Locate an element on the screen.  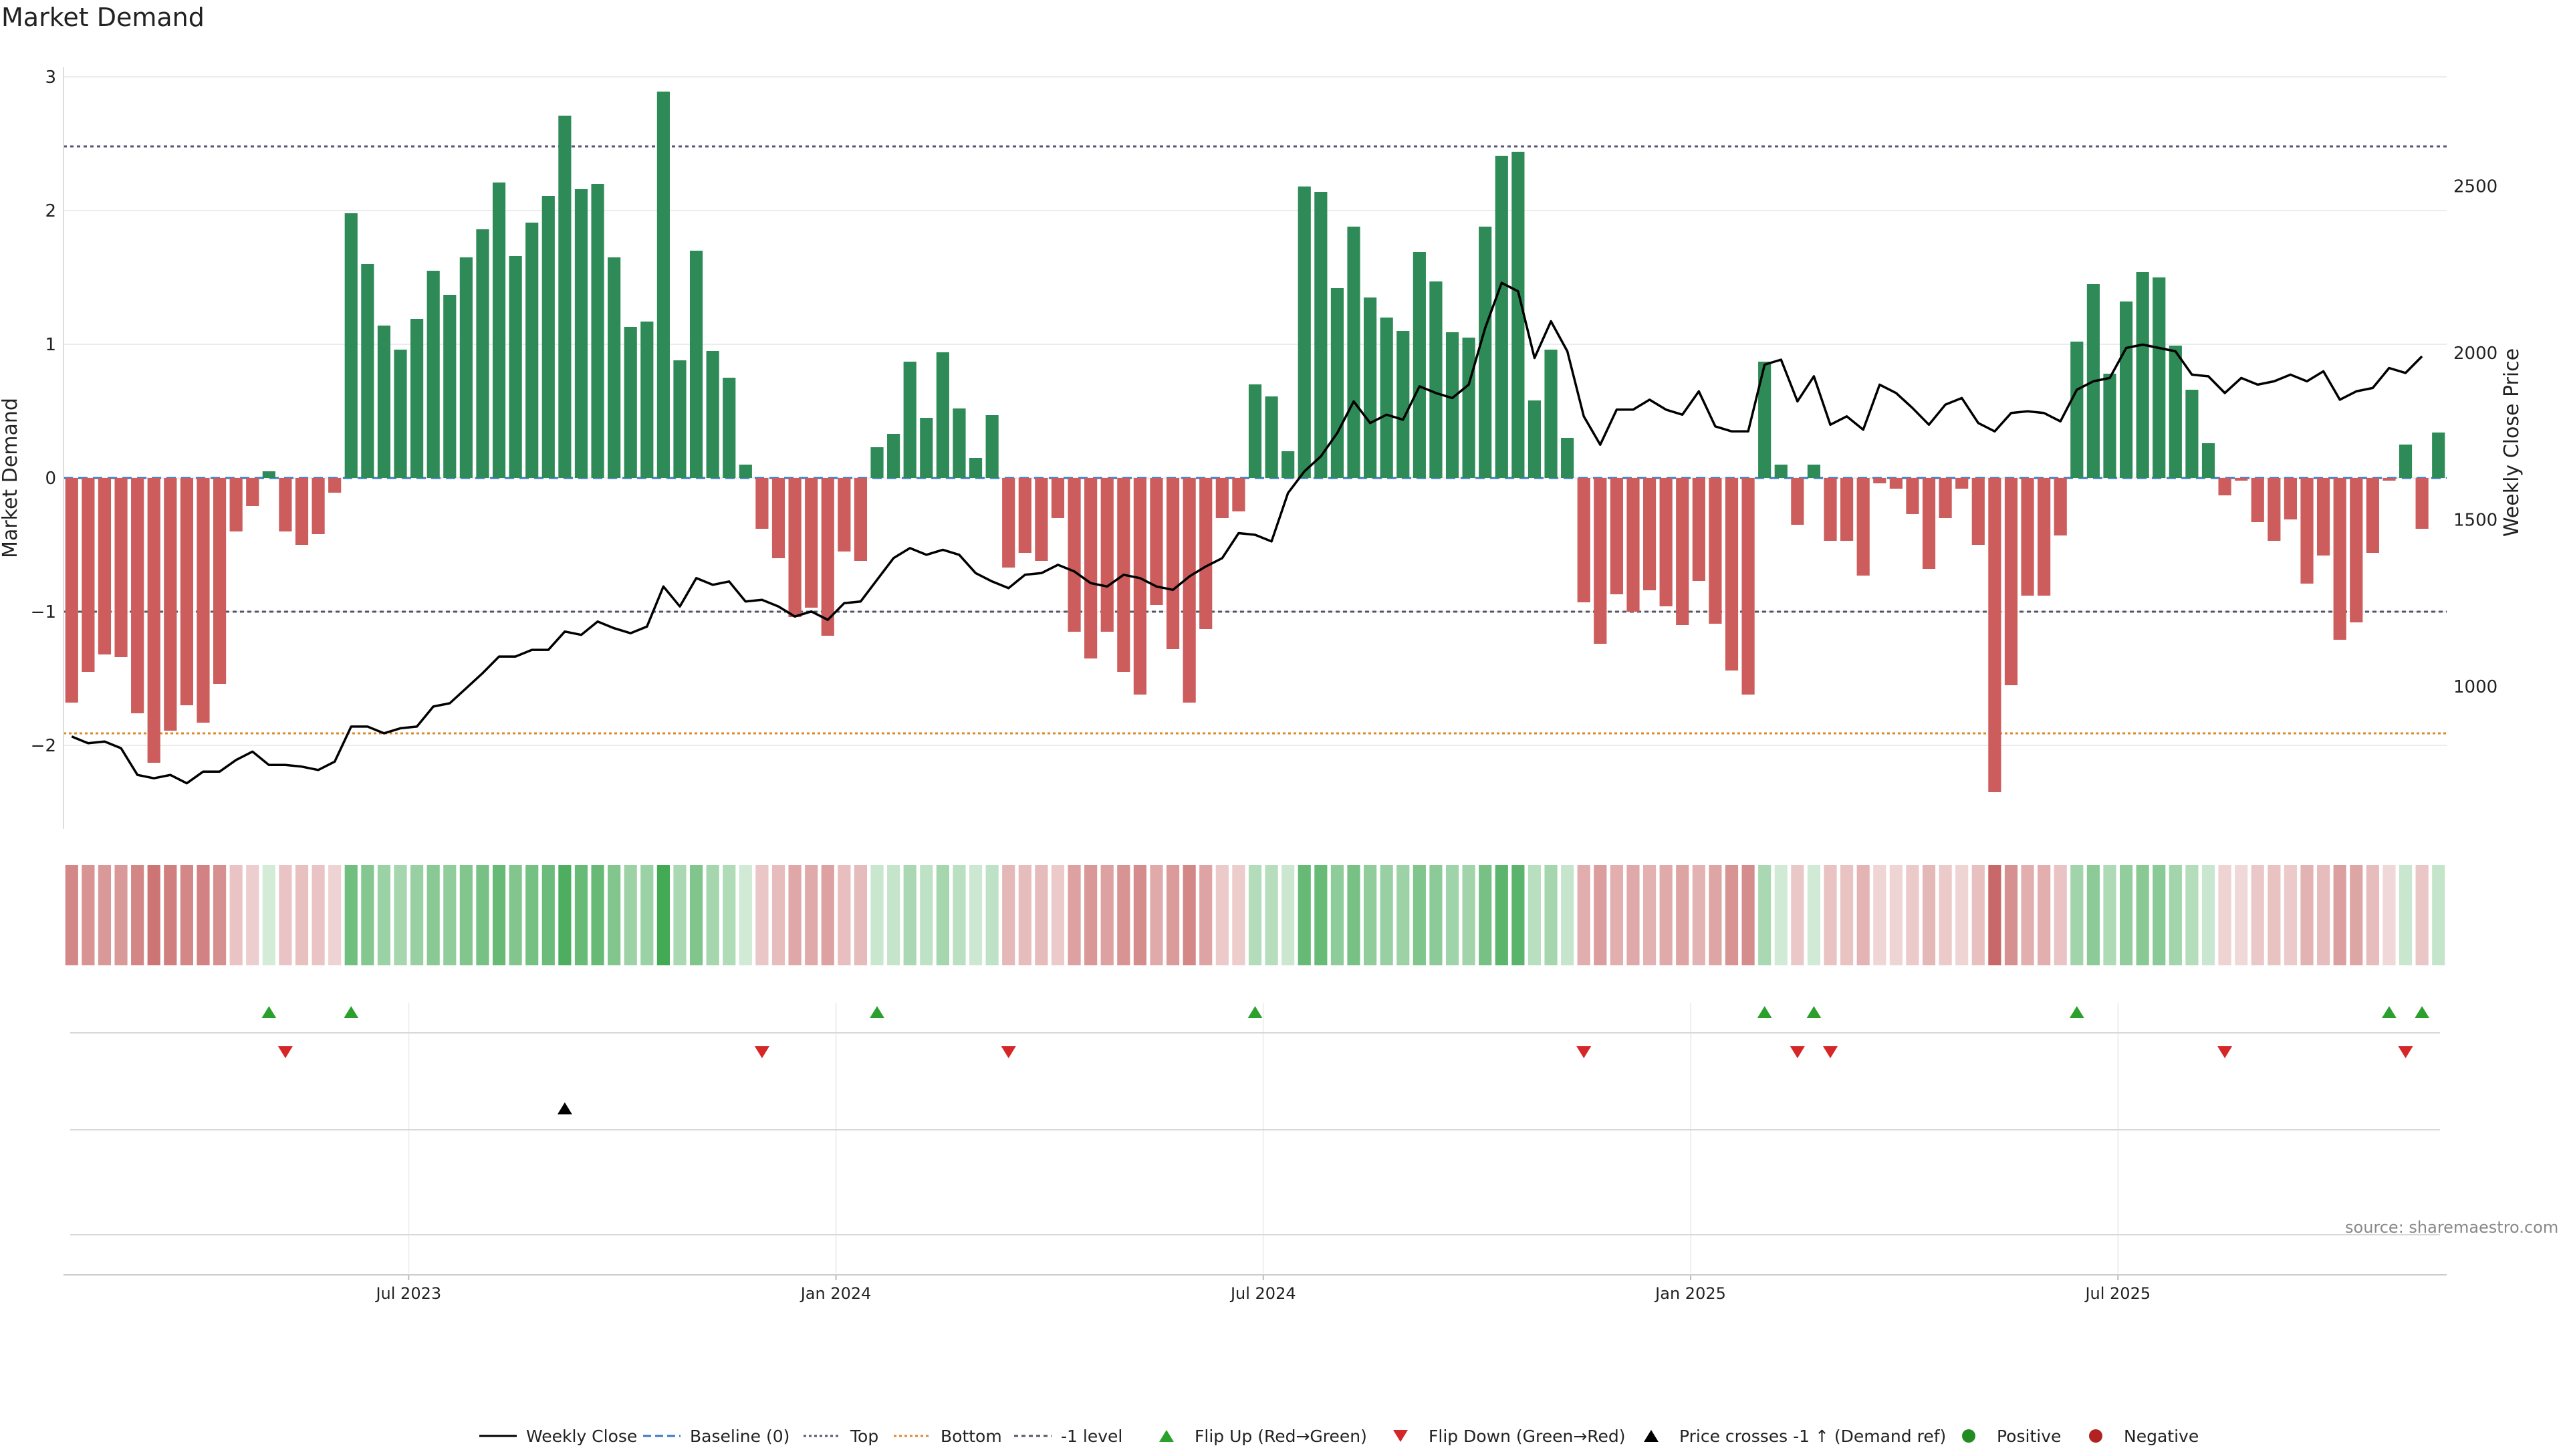
x-tick-label: Jul 2024 is located at coordinates (1262, 1293).